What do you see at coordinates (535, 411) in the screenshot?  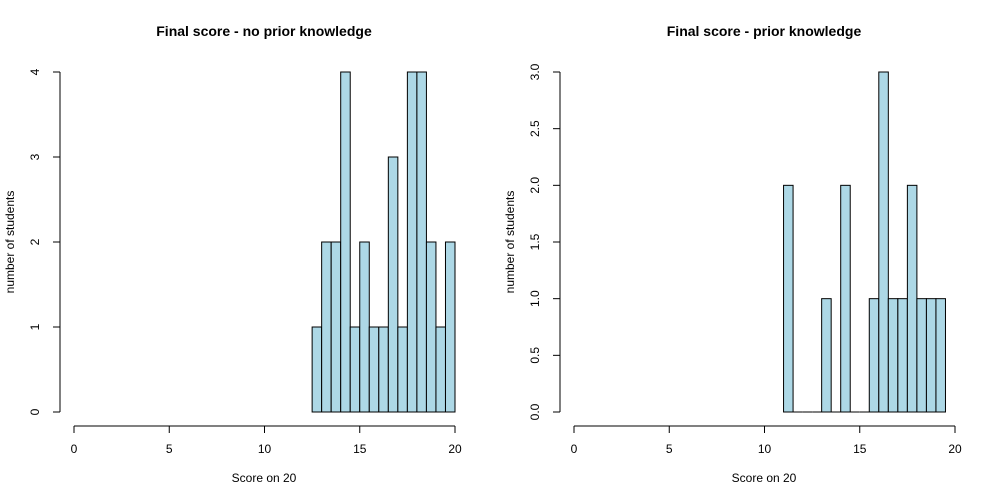 I see `y-tick-label: 0.0` at bounding box center [535, 411].